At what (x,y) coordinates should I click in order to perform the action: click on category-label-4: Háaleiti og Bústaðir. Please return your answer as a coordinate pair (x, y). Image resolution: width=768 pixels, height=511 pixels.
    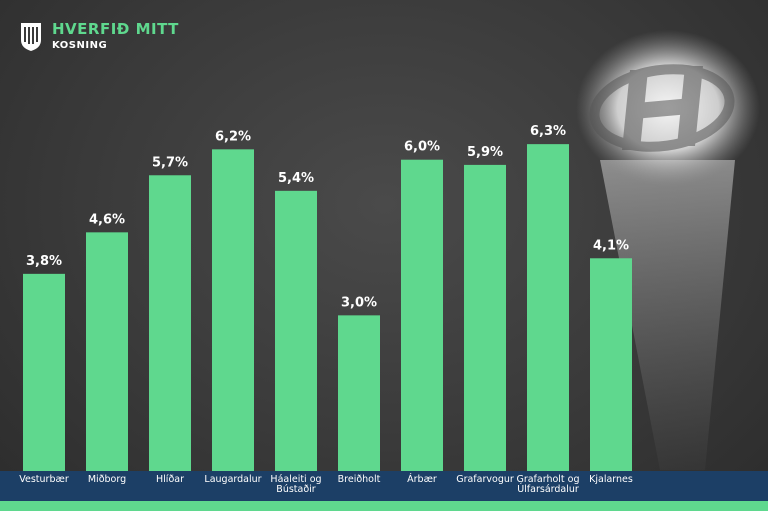
    Looking at the image, I should click on (295, 484).